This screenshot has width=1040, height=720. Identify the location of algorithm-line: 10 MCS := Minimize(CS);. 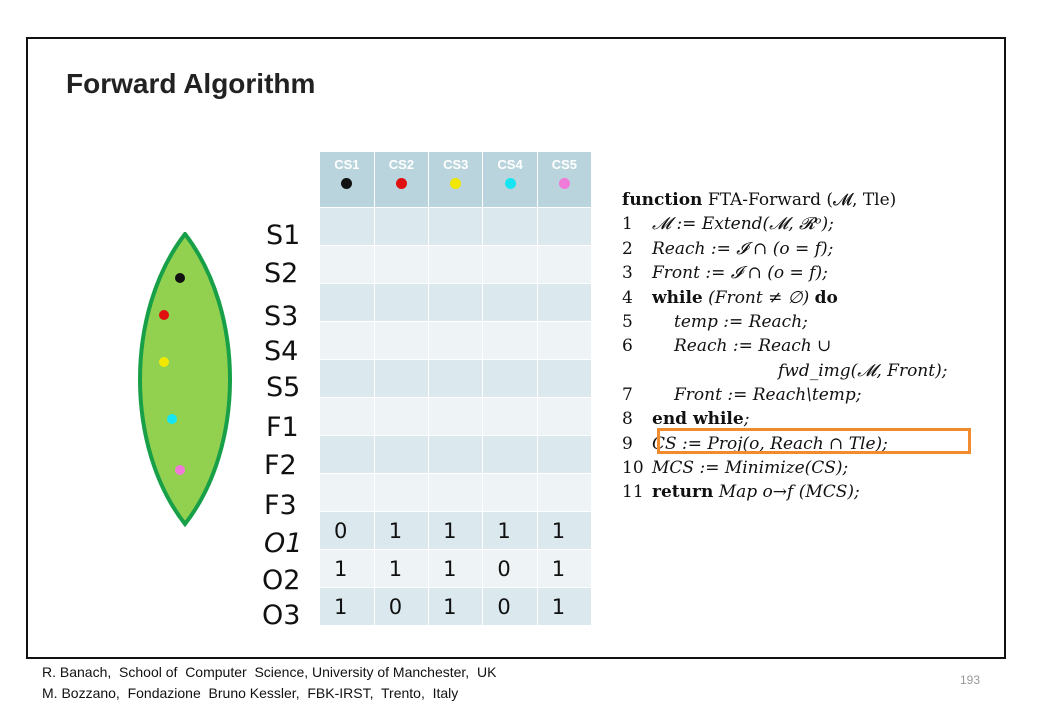
(735, 468).